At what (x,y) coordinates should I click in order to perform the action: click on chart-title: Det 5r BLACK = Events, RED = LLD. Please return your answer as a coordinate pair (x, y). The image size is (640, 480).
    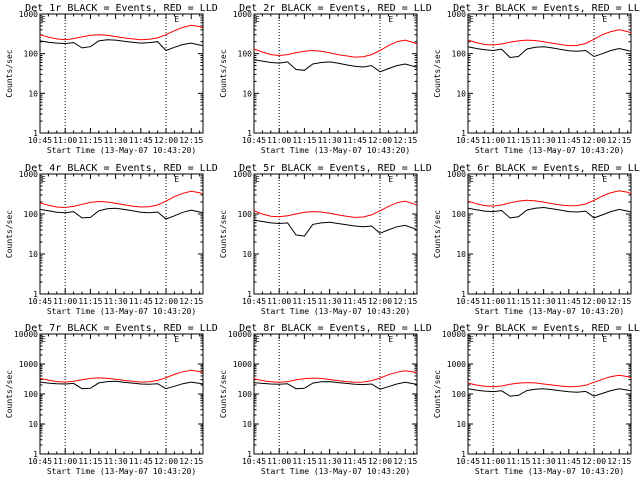
    Looking at the image, I should click on (335, 168).